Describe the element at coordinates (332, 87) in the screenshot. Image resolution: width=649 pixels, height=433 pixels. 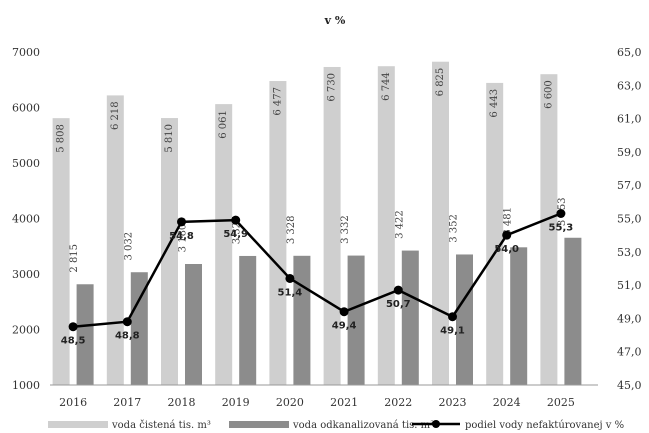
I see `bar-cleaned-label: 6 730` at that location.